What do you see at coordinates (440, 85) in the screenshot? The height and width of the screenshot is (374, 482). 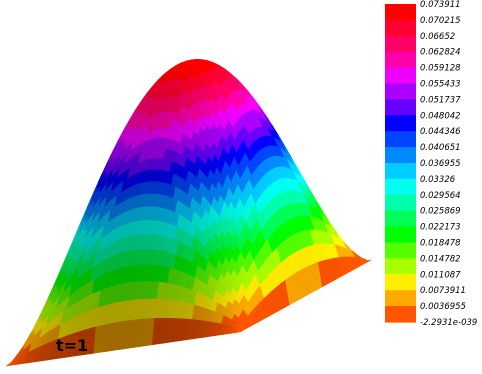 I see `colorbar-tick-label: 0.055433` at bounding box center [440, 85].